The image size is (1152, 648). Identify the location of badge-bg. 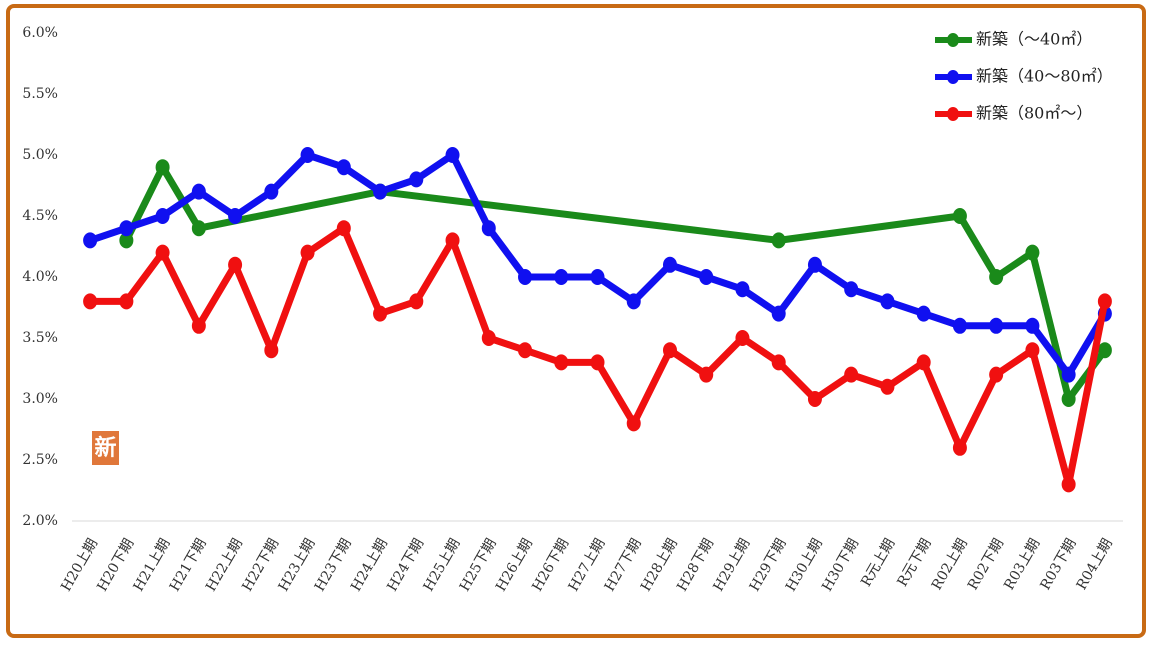
(105, 448).